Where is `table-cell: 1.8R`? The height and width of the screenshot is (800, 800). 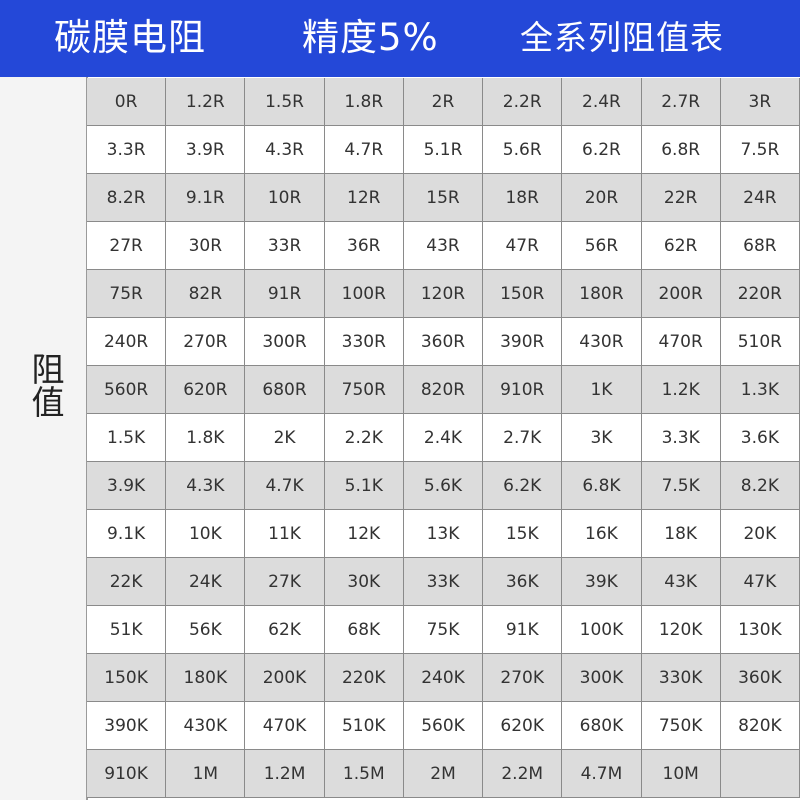
table-cell: 1.8R is located at coordinates (364, 102).